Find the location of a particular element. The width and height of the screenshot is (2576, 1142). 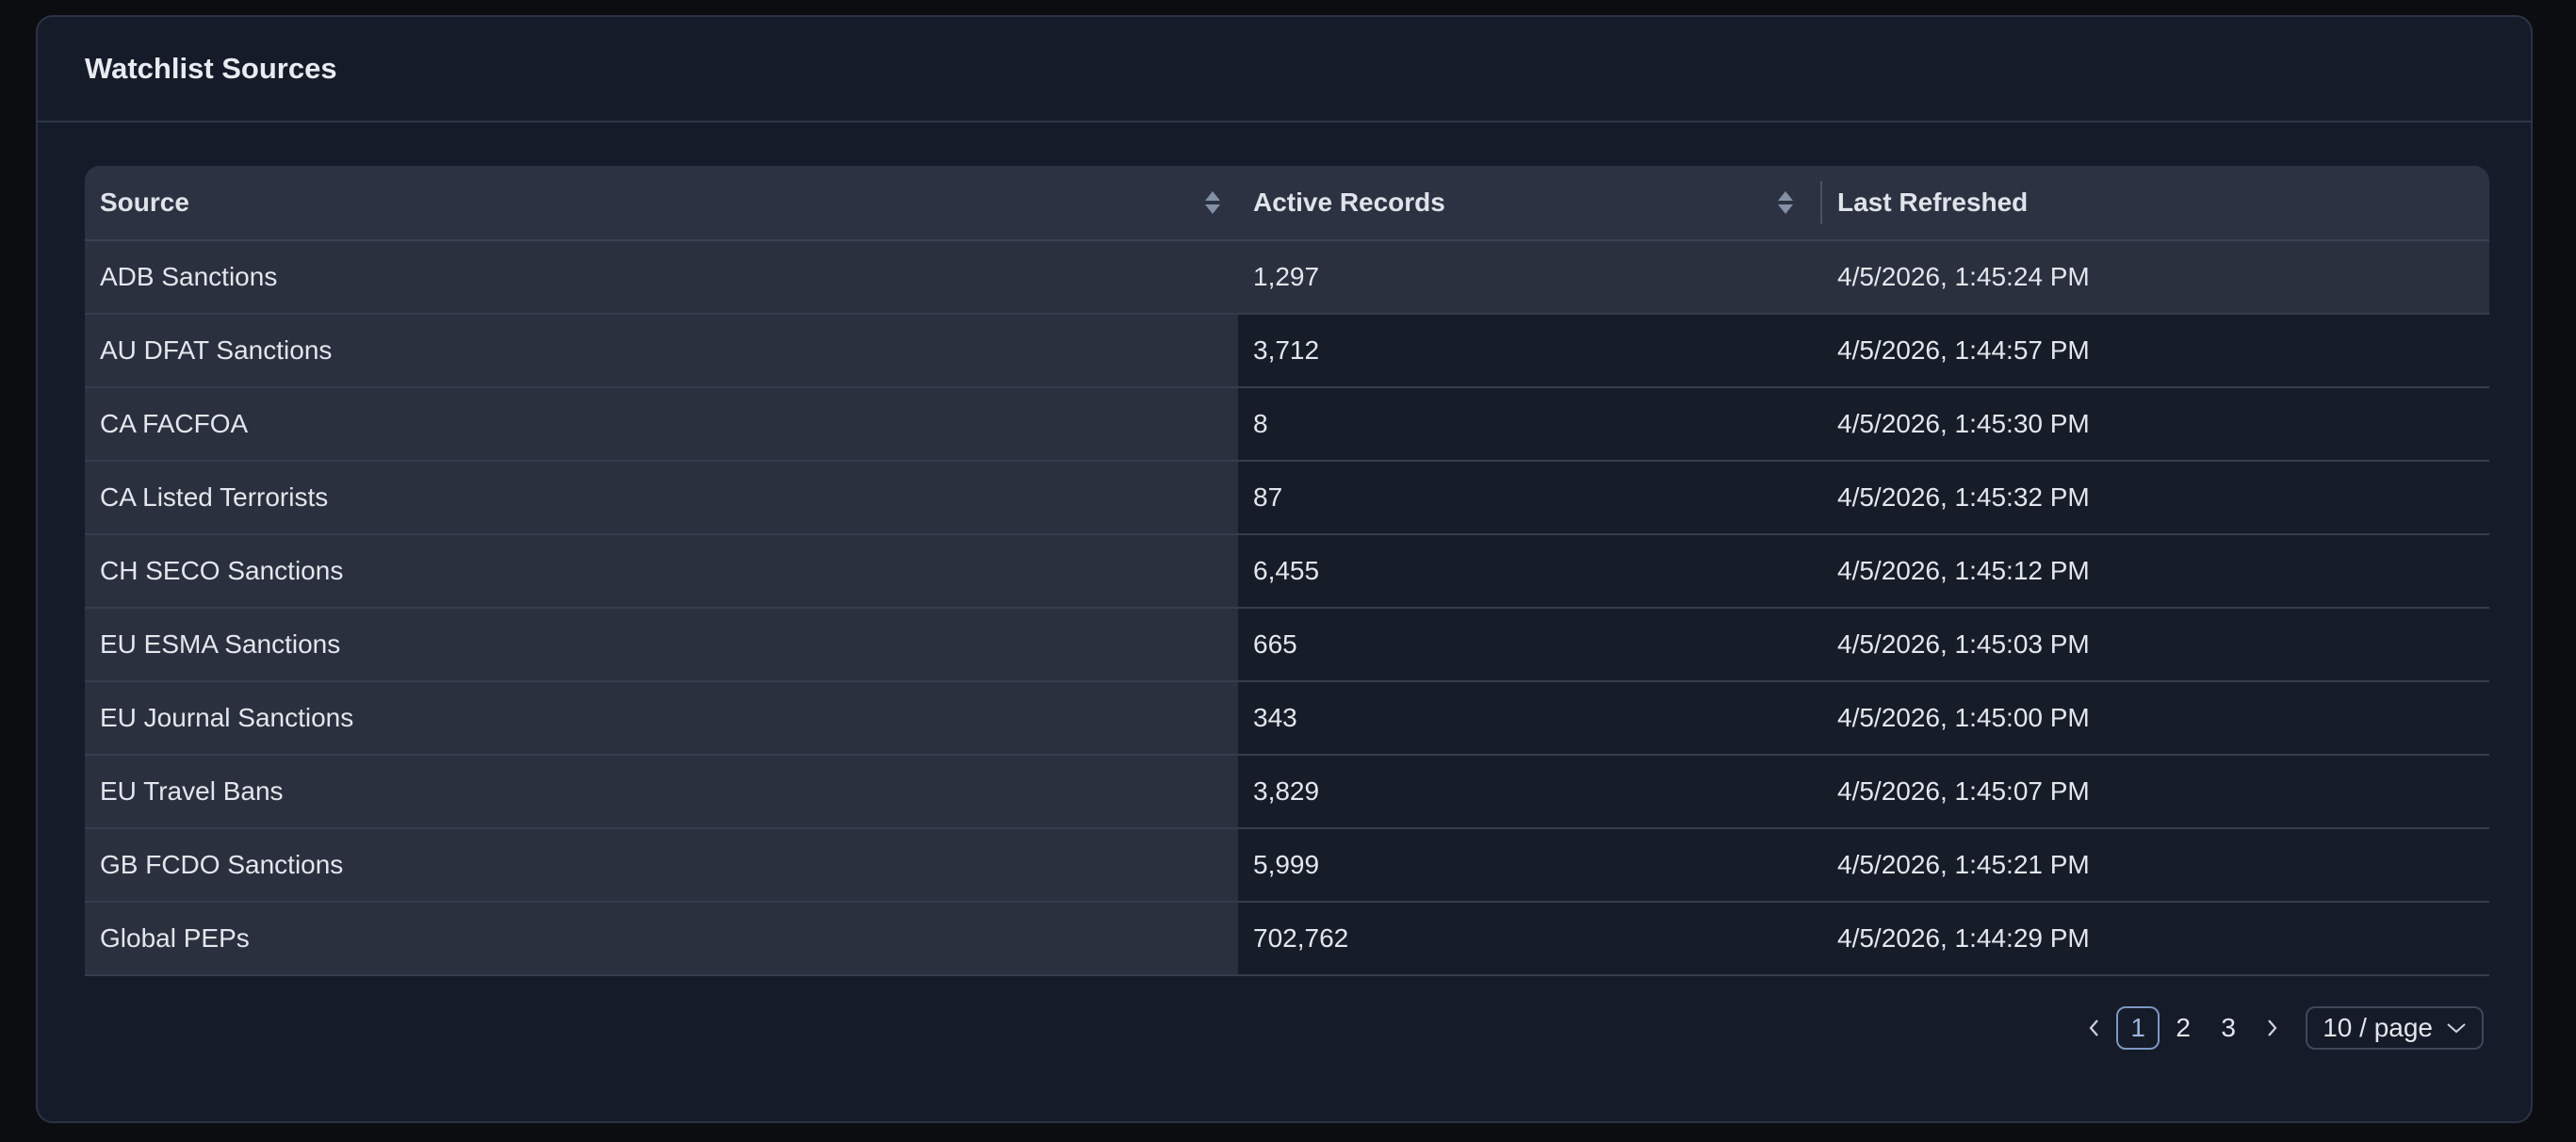

column-header-source: Source is located at coordinates (661, 203).